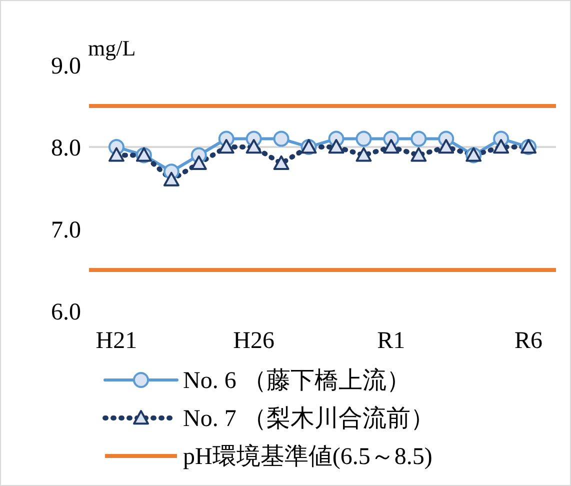 The image size is (571, 486). What do you see at coordinates (112, 48) in the screenshot?
I see `y-axis-title: mg/L` at bounding box center [112, 48].